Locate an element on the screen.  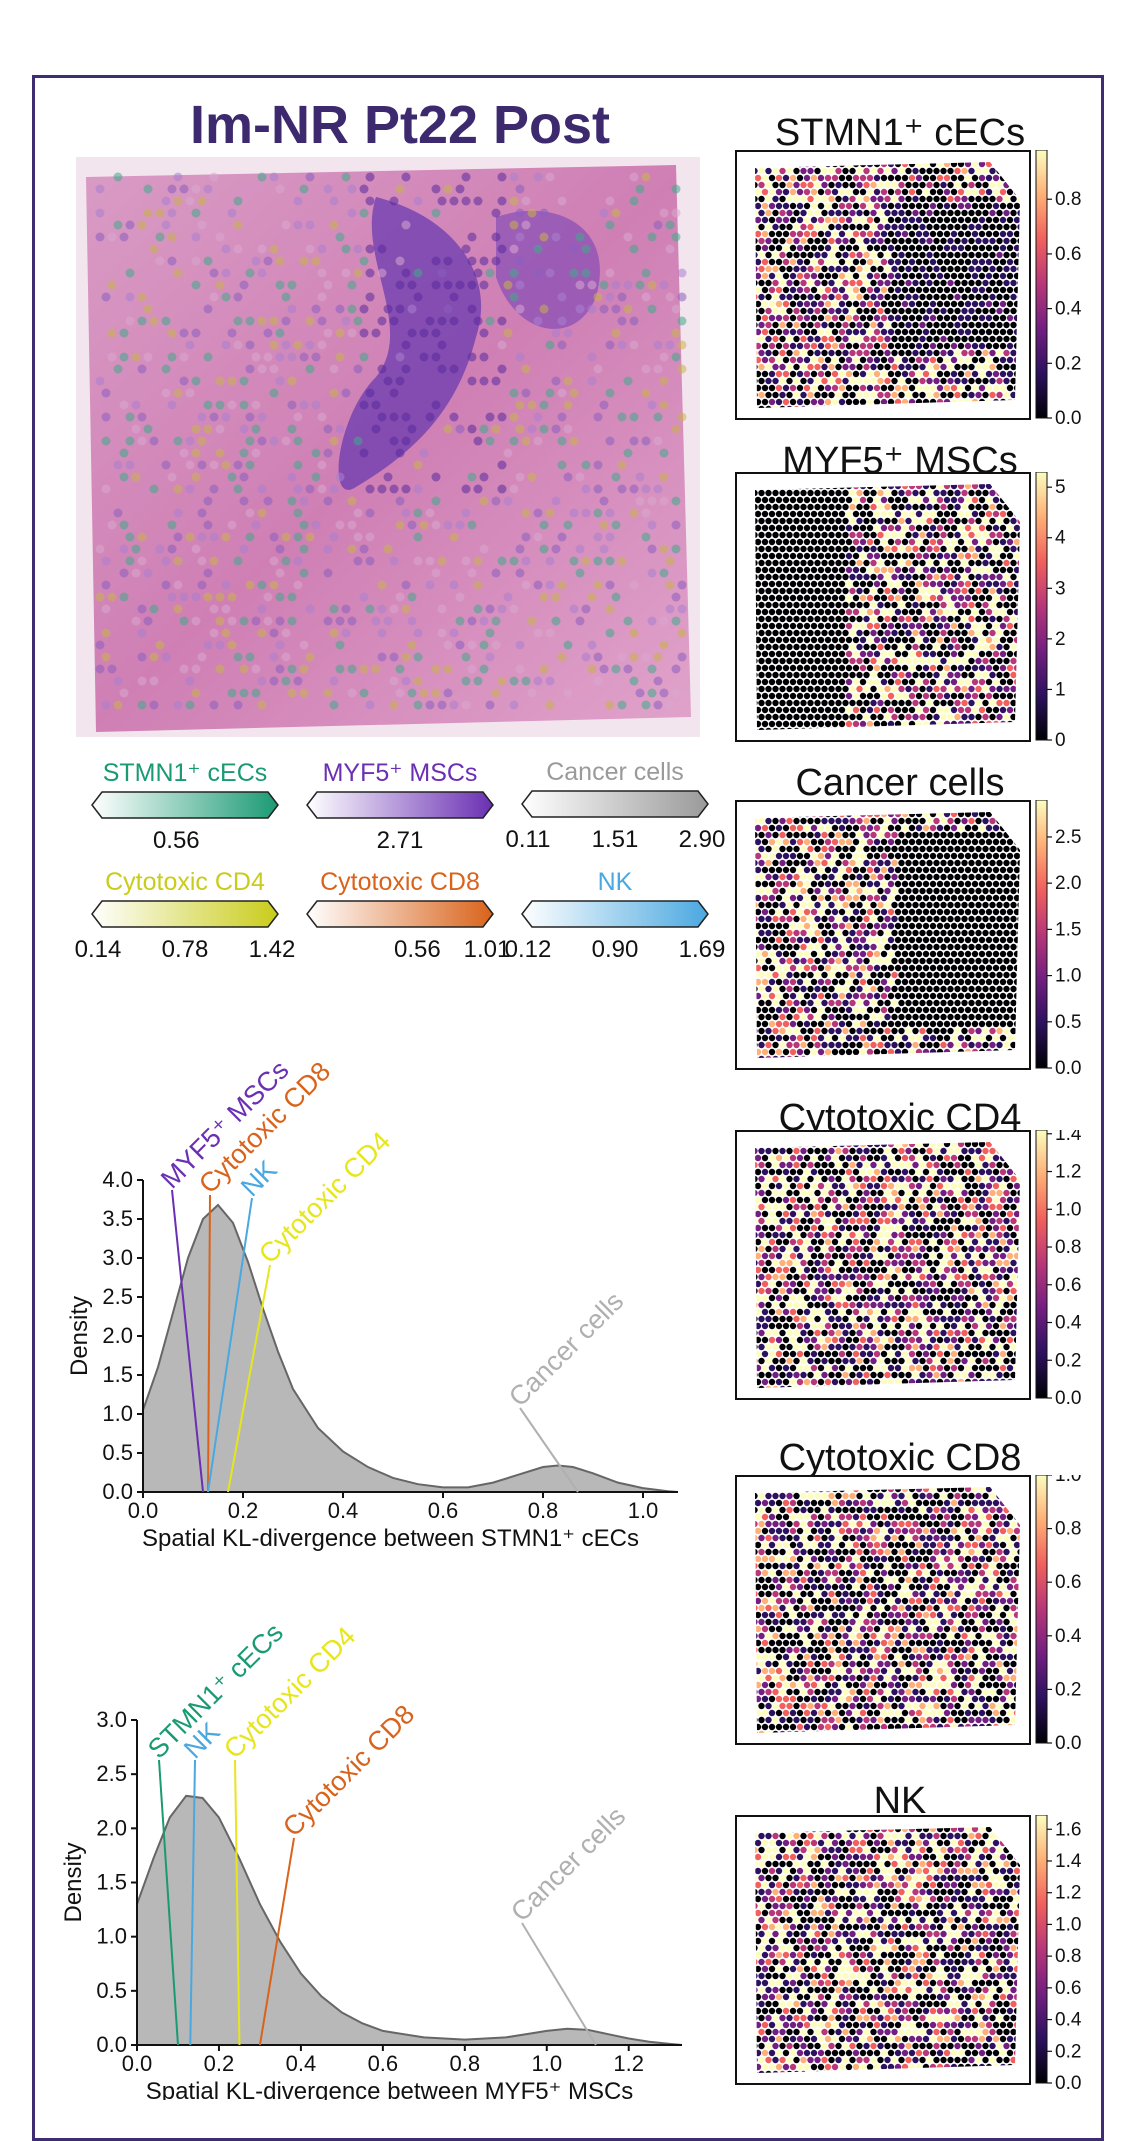
legend-label: MYF5⁺ MSCs is located at coordinates (400, 773).